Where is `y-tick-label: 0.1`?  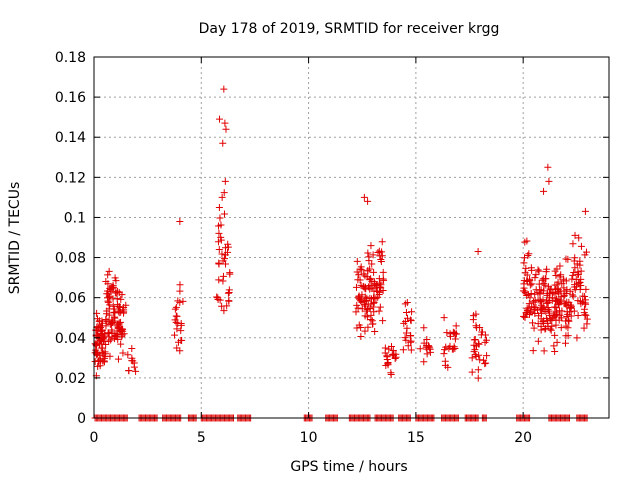
y-tick-label: 0.1 is located at coordinates (75, 218).